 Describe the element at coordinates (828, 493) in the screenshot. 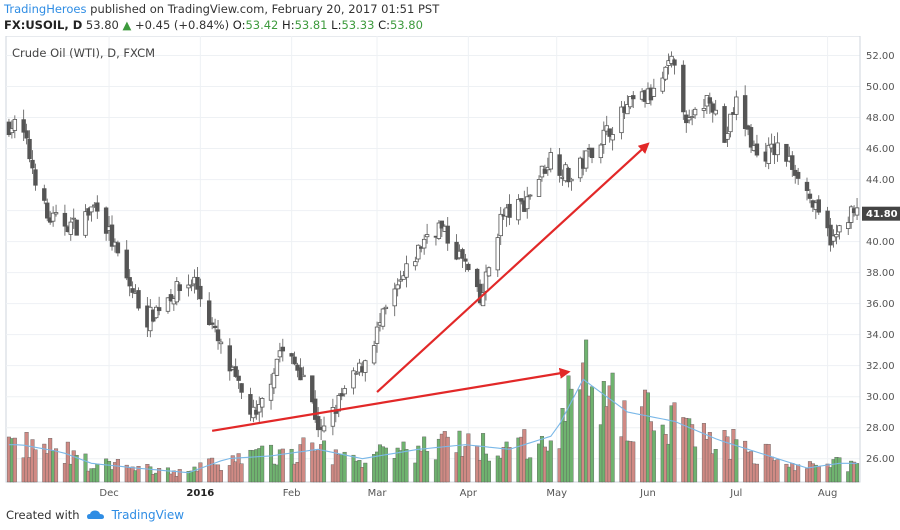

I see `x-tick-label: Aug` at that location.